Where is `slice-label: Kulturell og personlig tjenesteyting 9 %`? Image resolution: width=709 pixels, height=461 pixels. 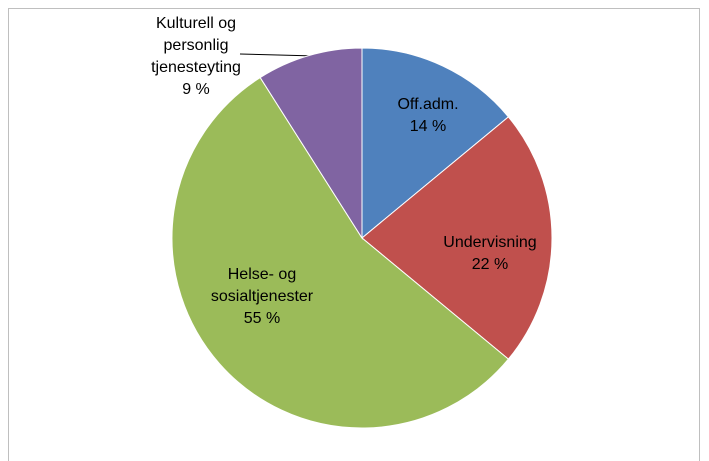
slice-label: Kulturell og personlig tjenesteyting 9 % is located at coordinates (196, 57).